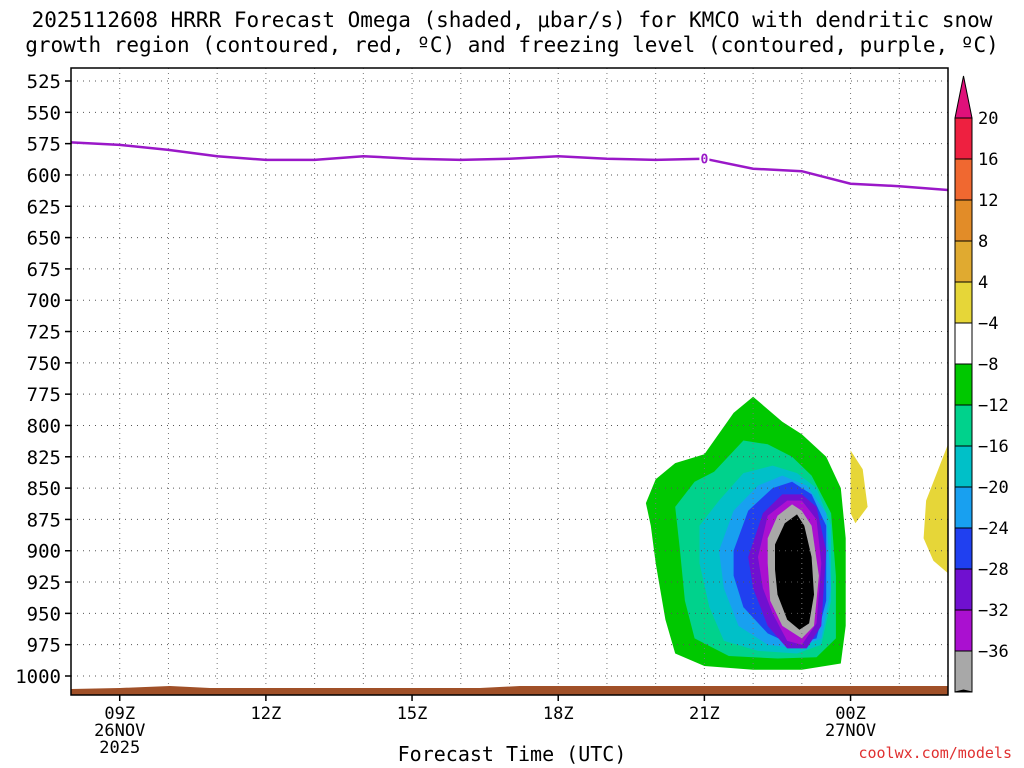 This screenshot has width=1024, height=768. I want to click on y-tick-label-625: 625, so click(44, 207).